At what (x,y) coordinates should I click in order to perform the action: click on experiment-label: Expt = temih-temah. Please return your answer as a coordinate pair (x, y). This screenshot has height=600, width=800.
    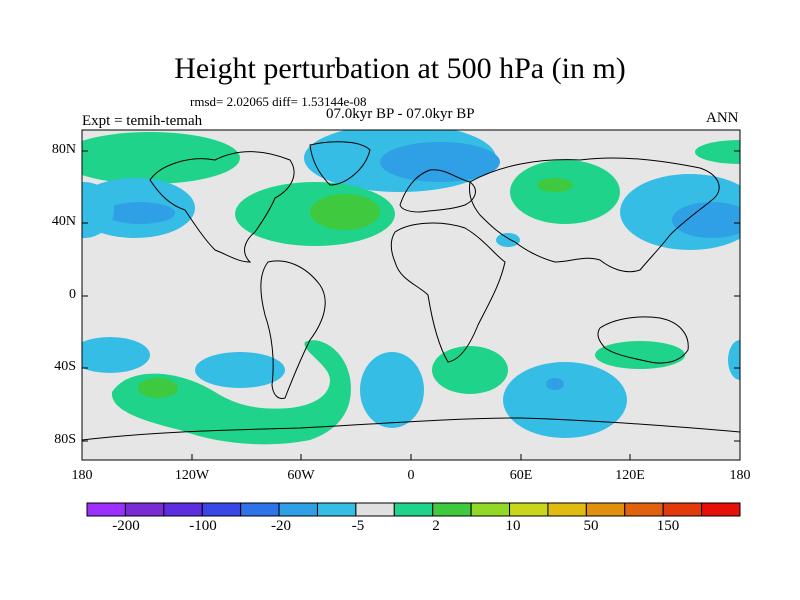
    Looking at the image, I should click on (142, 121).